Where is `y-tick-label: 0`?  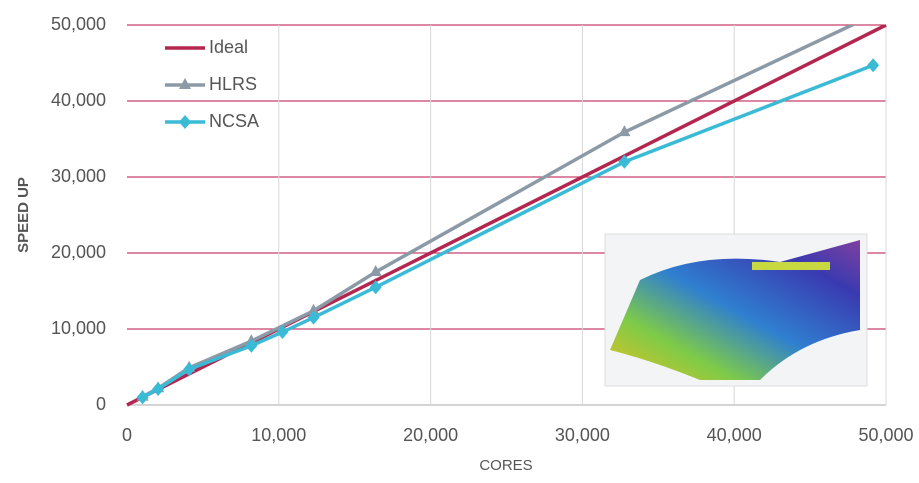 y-tick-label: 0 is located at coordinates (101, 404).